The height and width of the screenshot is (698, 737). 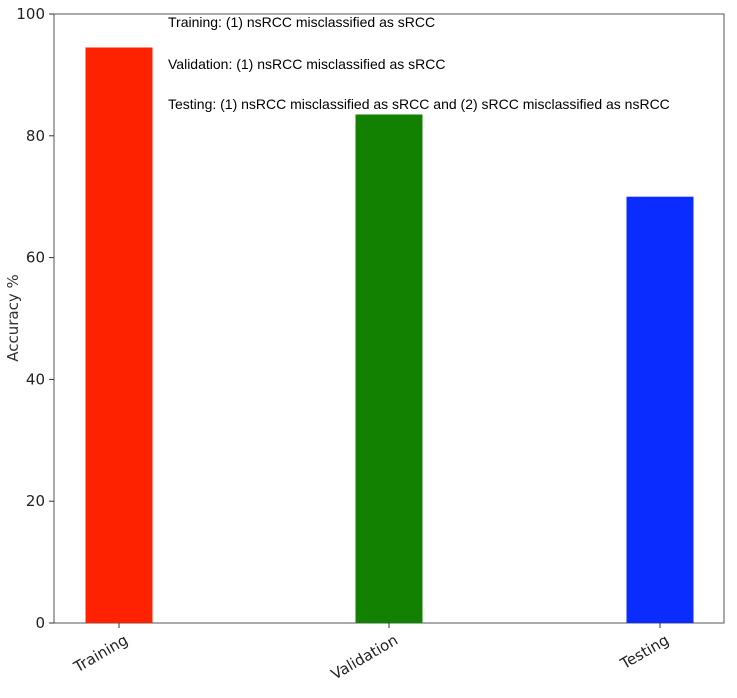 I want to click on y-tick-label: 60, so click(x=35, y=258).